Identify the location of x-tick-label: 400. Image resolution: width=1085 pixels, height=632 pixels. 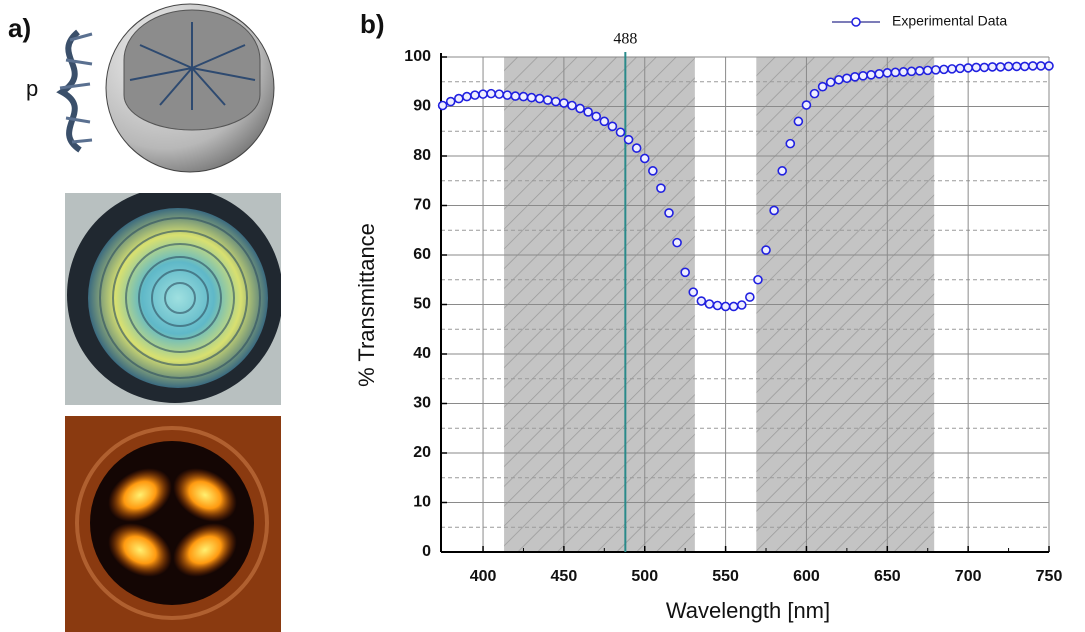
(483, 576).